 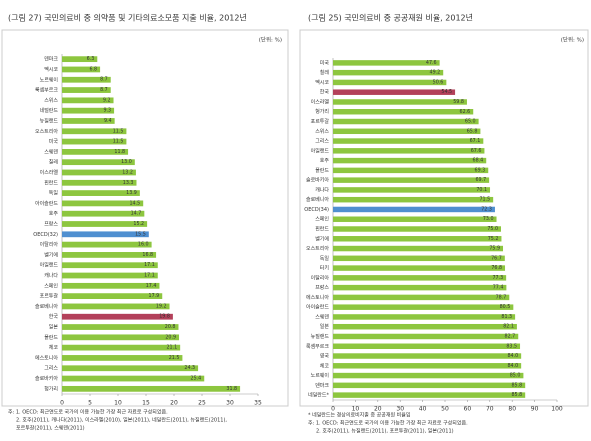 I want to click on value-label: 70.1, so click(x=481, y=190).